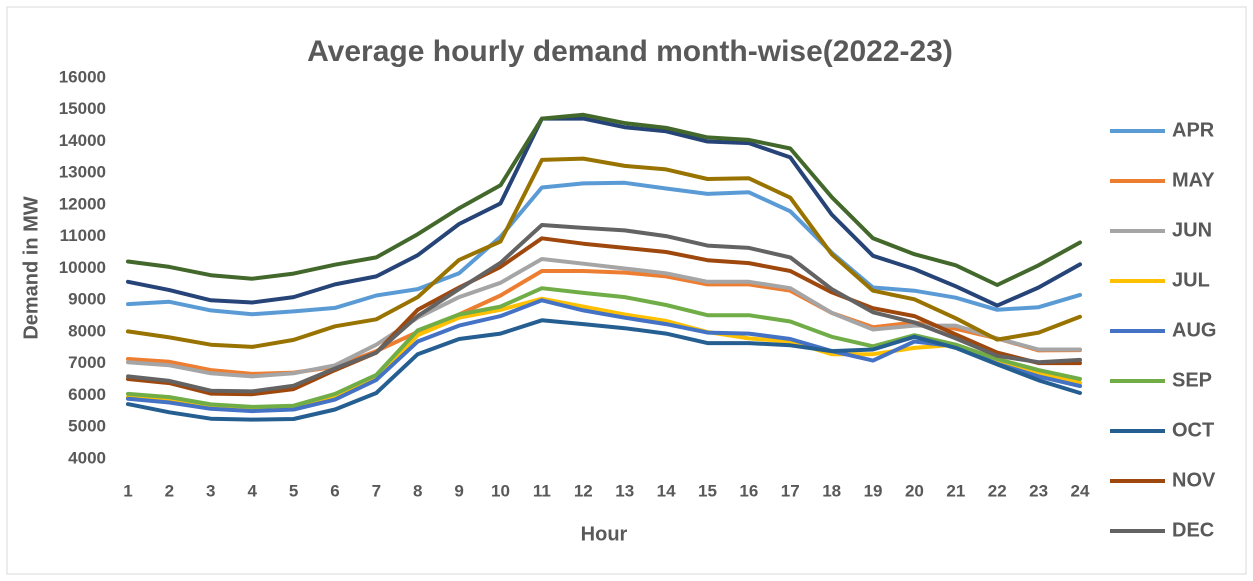 This screenshot has width=1253, height=581. What do you see at coordinates (334, 490) in the screenshot?
I see `x-tick-label: 6` at bounding box center [334, 490].